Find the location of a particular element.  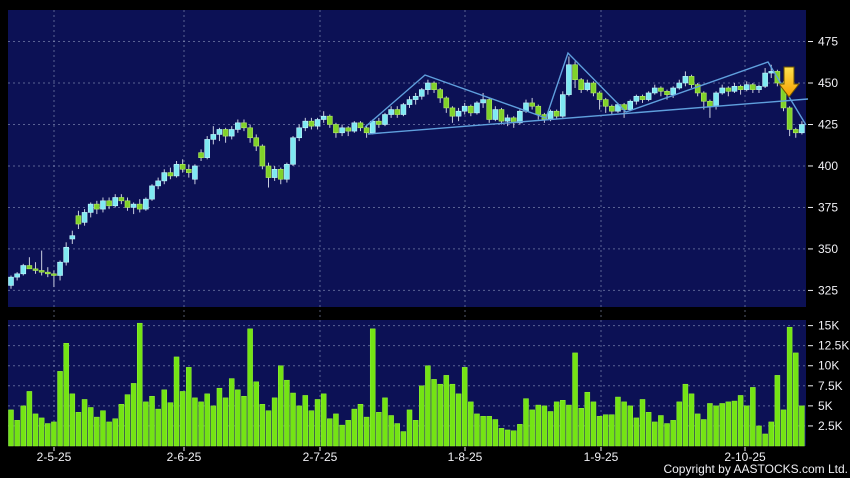

y-axis-label: 475 is located at coordinates (828, 42).